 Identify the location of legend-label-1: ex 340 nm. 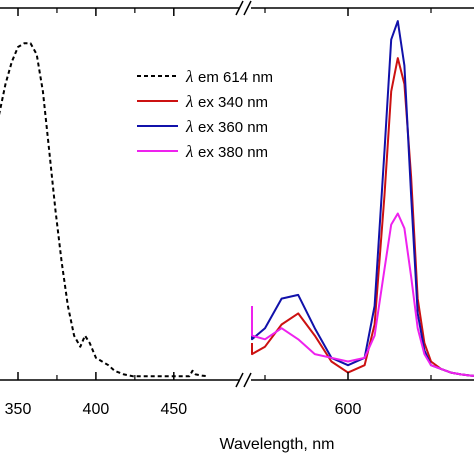
(233, 102).